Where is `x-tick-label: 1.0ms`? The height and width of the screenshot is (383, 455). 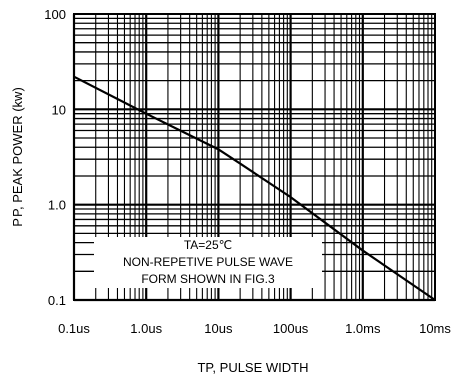 x-tick-label: 1.0ms is located at coordinates (363, 328).